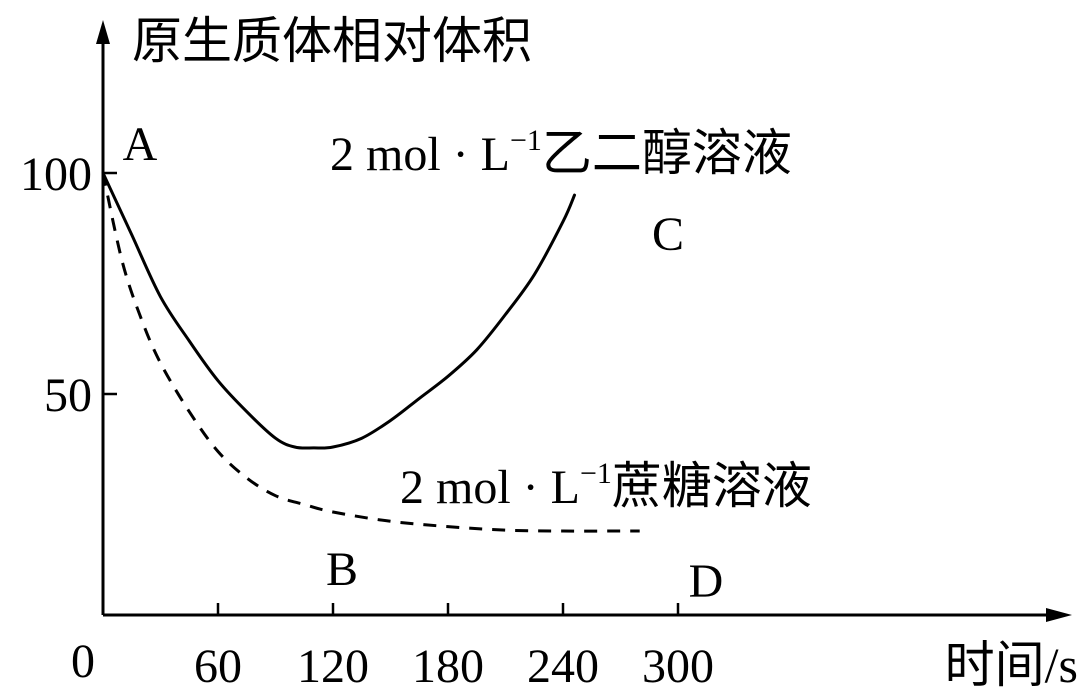 The image size is (1080, 698). What do you see at coordinates (56, 174) in the screenshot?
I see `y-tick-label: 100` at bounding box center [56, 174].